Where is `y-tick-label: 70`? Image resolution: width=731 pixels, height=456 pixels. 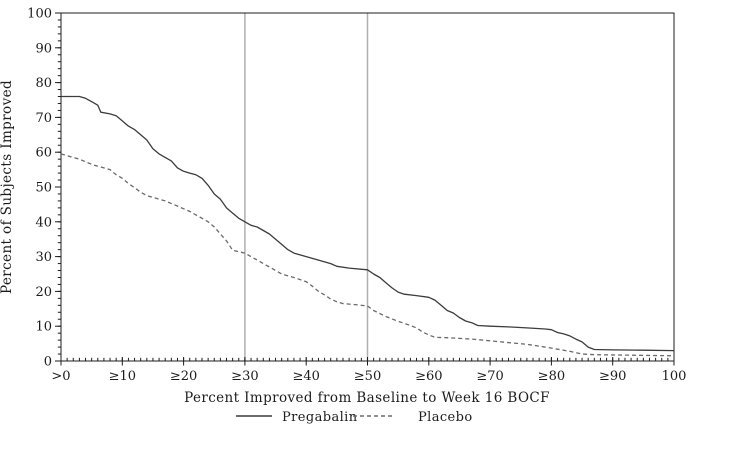
y-tick-label: 70 is located at coordinates (43, 118).